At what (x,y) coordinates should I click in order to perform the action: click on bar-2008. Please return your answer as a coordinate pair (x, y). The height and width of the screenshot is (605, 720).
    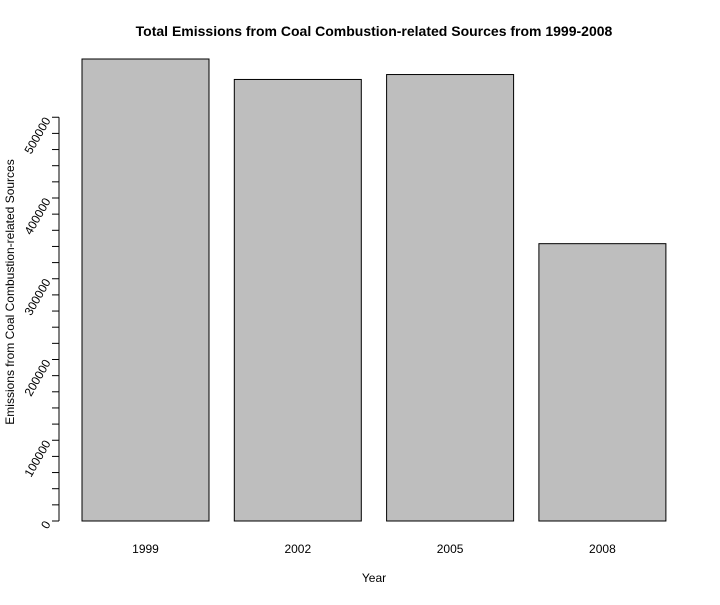
    Looking at the image, I should click on (602, 382).